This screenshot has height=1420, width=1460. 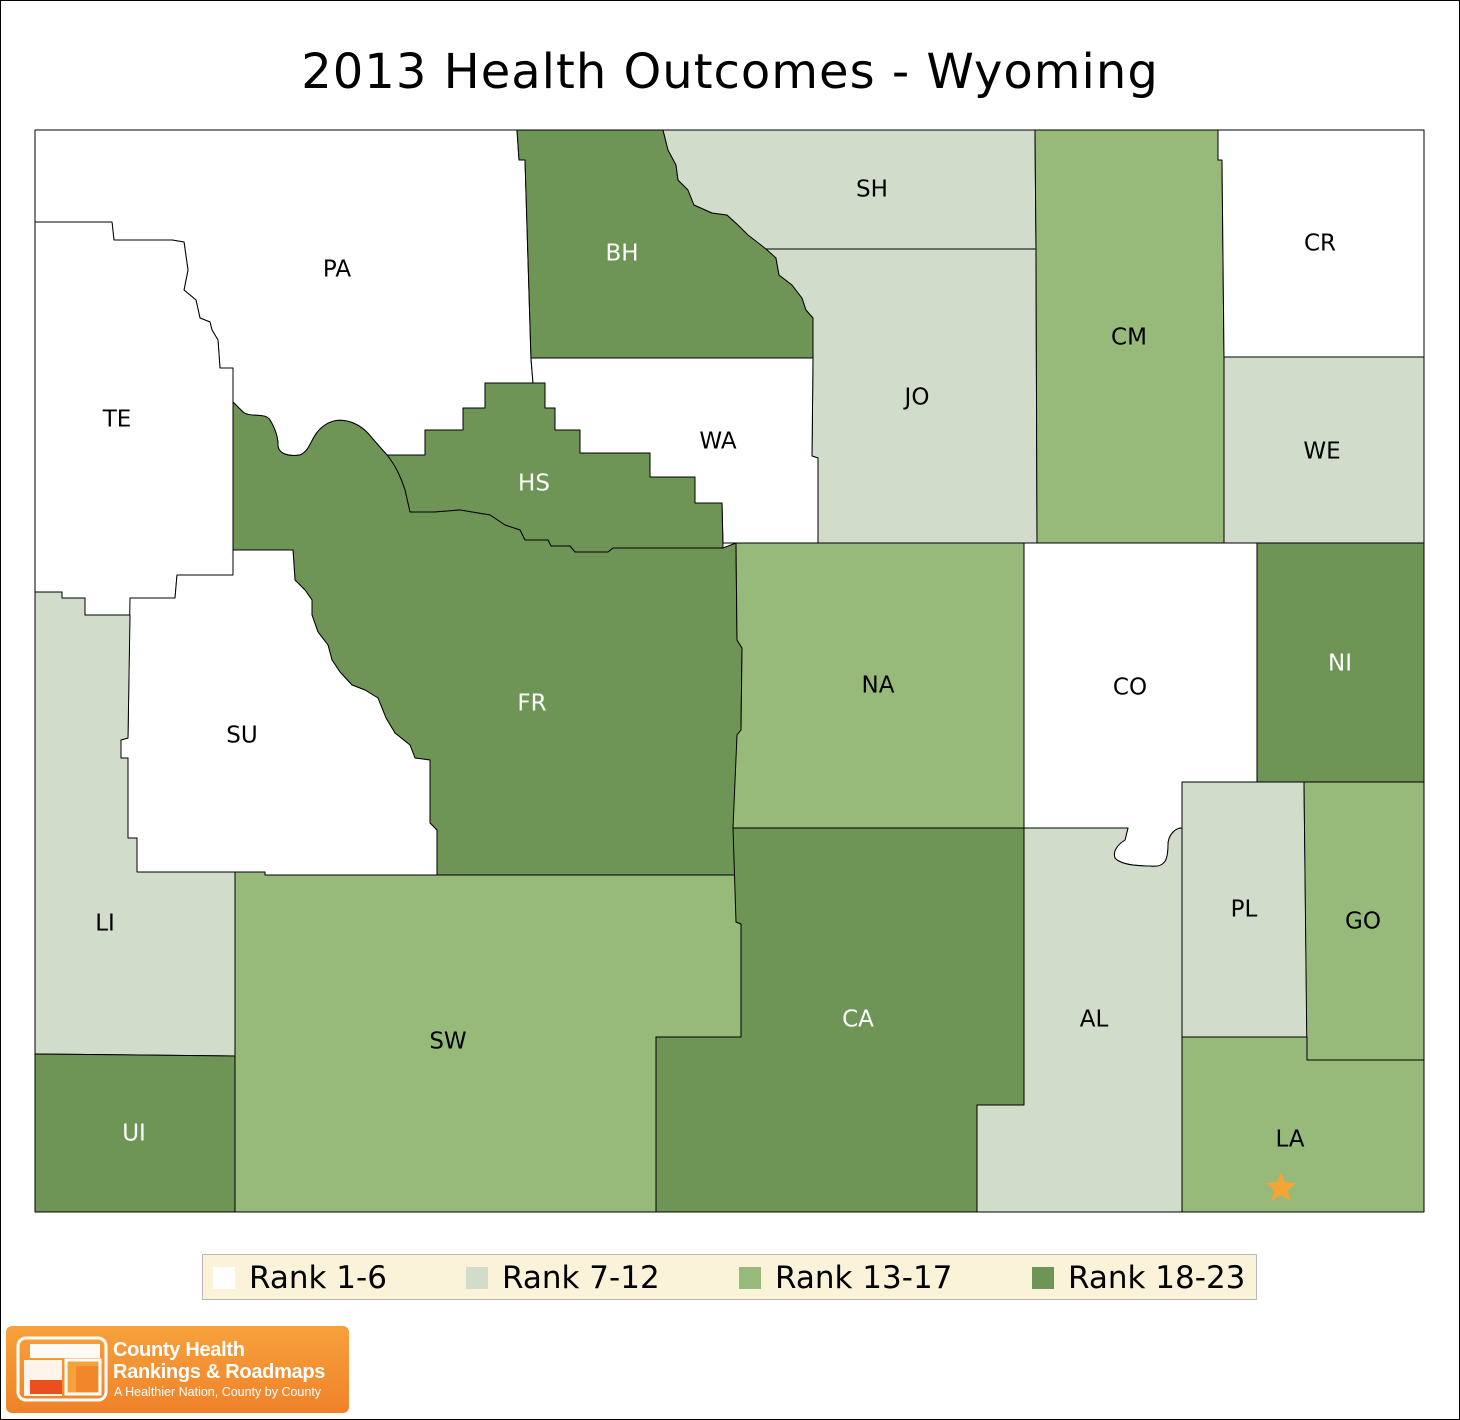 I want to click on county-label-na: NA, so click(x=878, y=686).